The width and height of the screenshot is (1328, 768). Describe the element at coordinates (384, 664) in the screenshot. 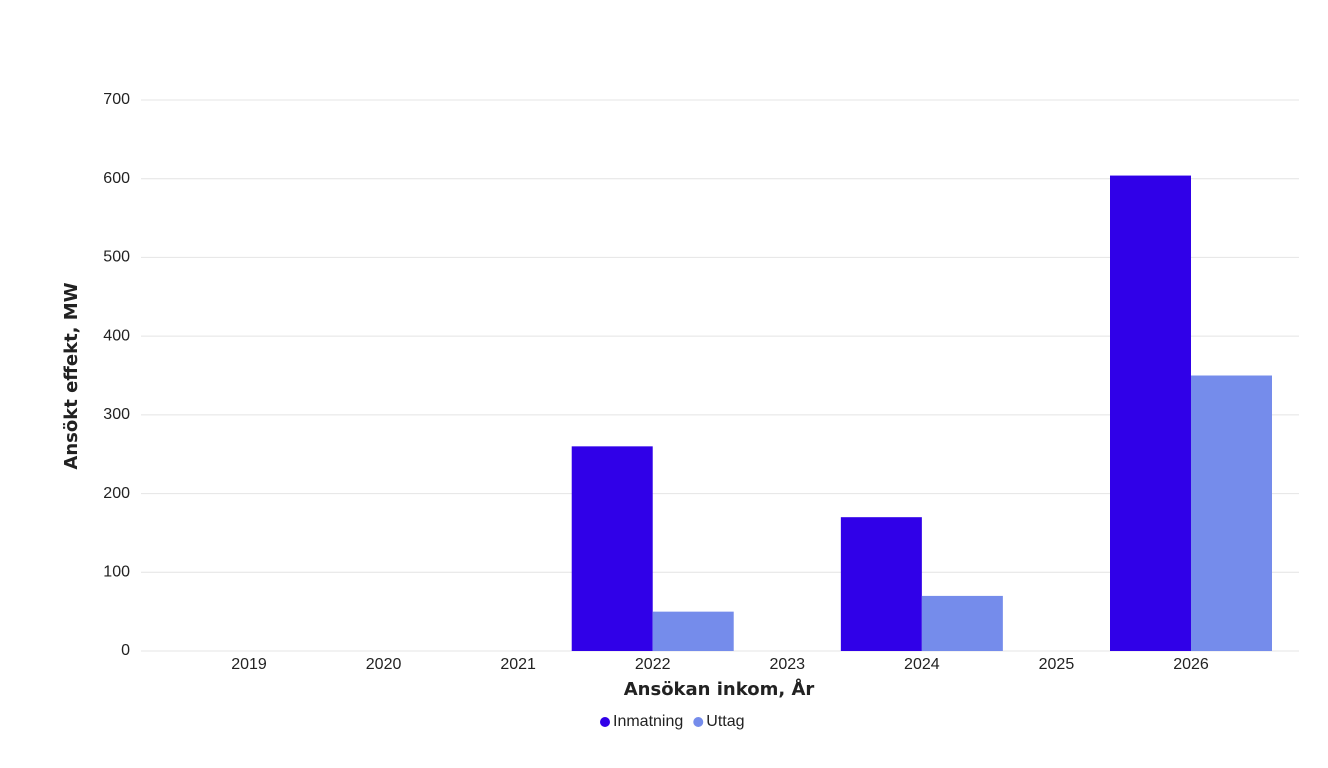

I see `x-tick-label: 2020` at that location.